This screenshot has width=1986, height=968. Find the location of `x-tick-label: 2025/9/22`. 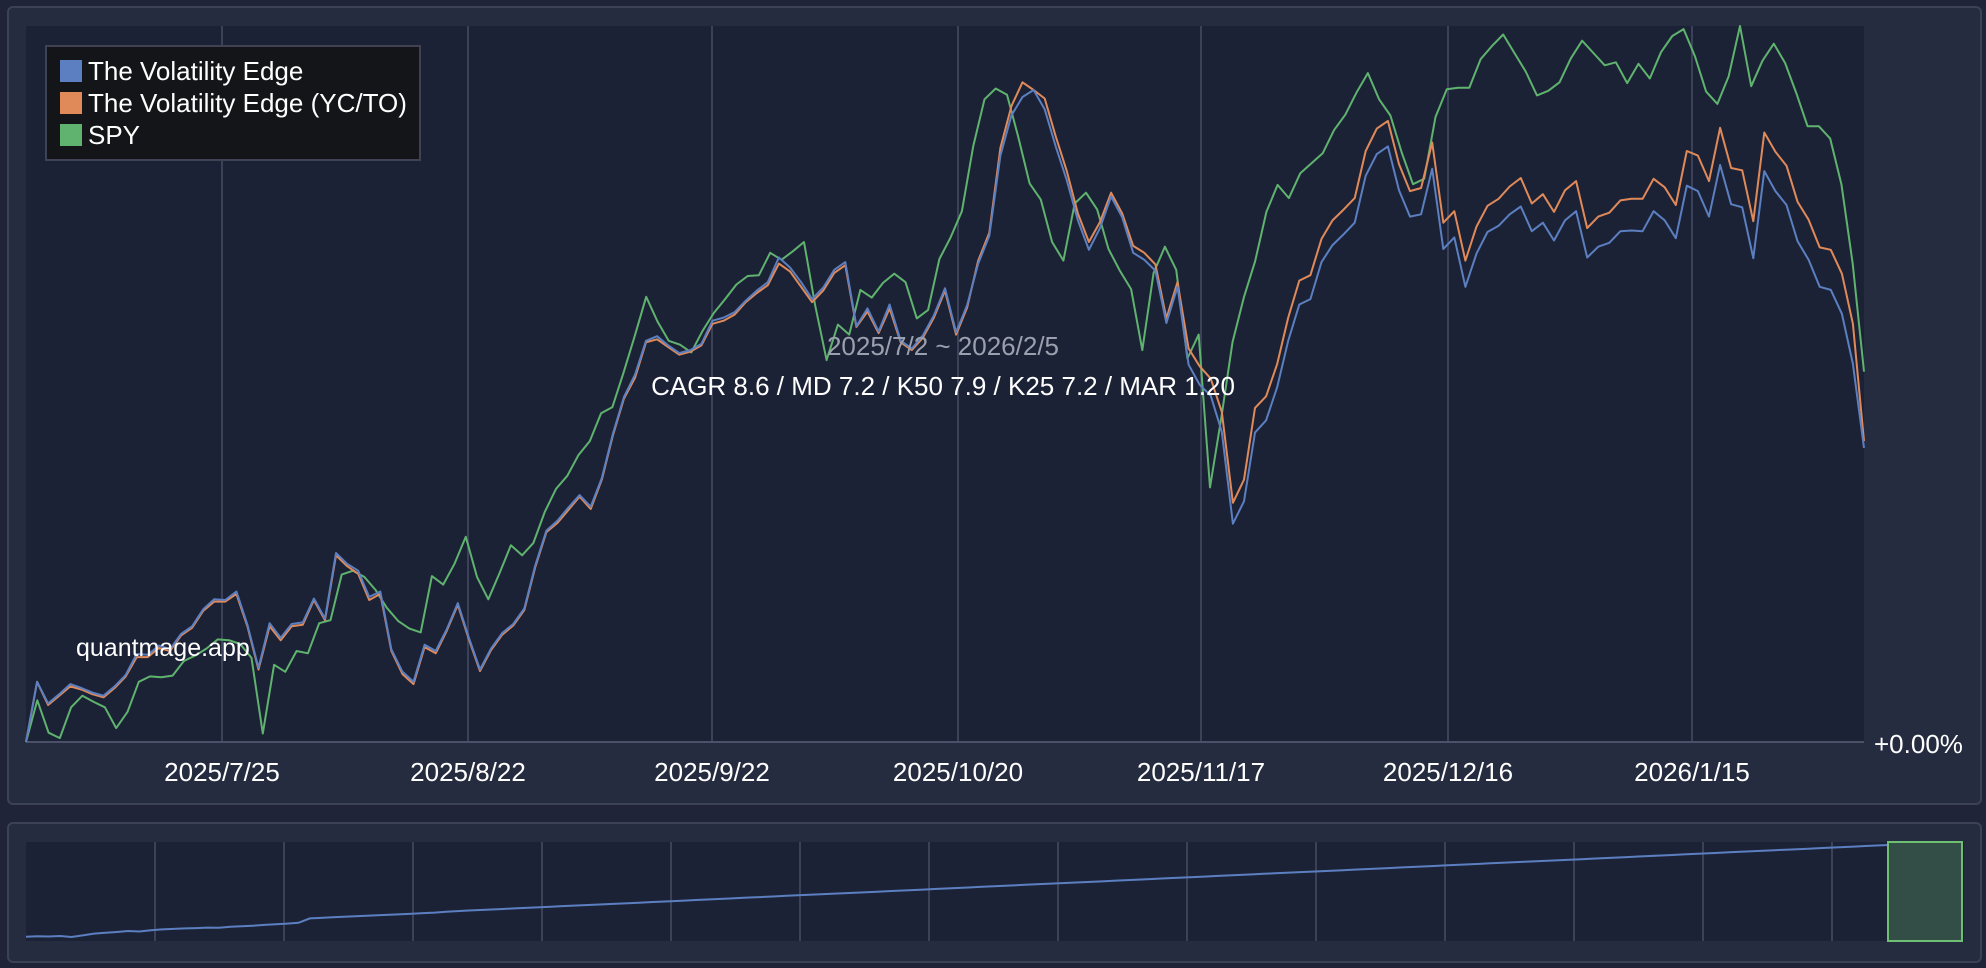

x-tick-label: 2025/9/22 is located at coordinates (712, 772).